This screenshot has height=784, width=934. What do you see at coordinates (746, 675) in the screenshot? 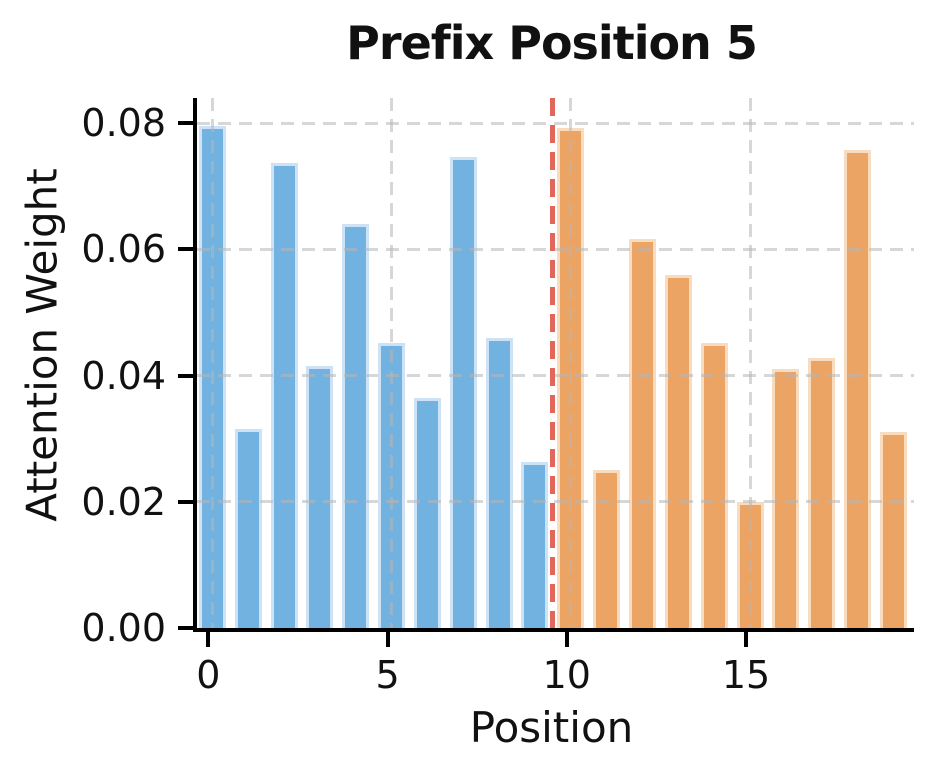
I see `x-tick-label: 15` at bounding box center [746, 675].